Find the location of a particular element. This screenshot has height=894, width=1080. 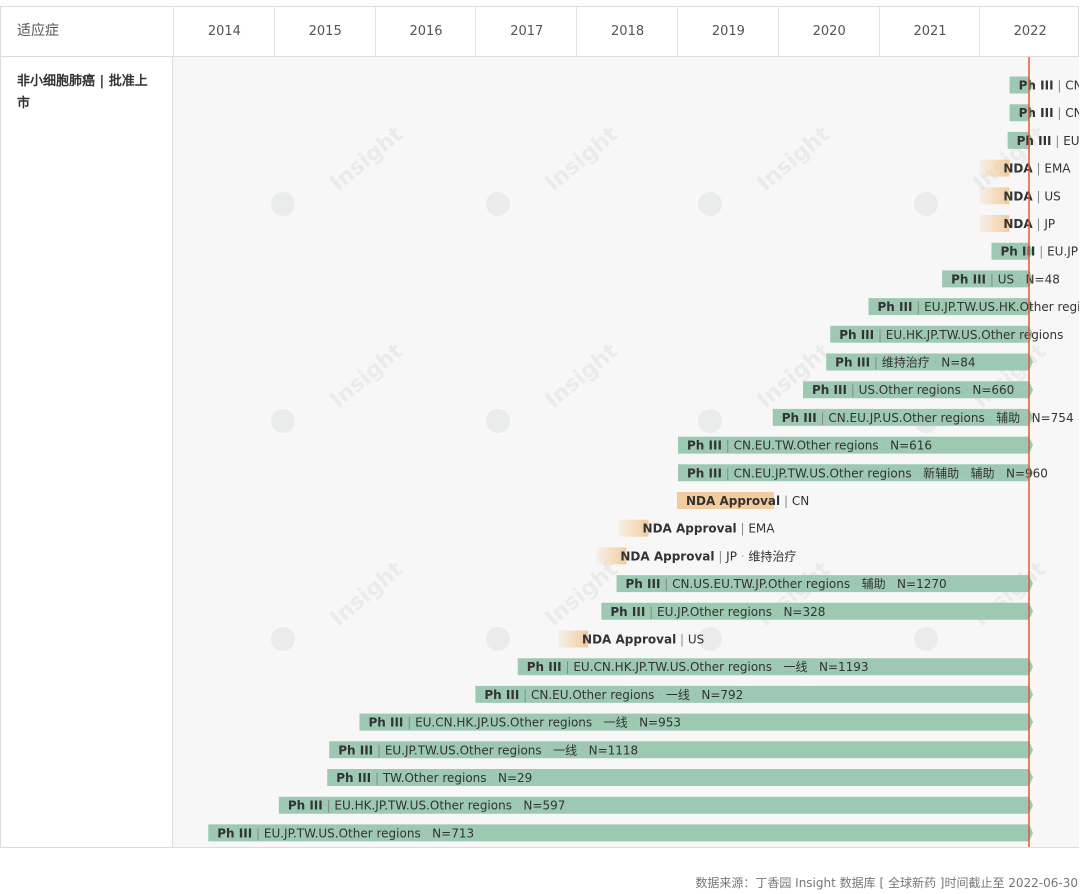

region-label: CN.EU.JP.US.Other regions is located at coordinates (906, 418).